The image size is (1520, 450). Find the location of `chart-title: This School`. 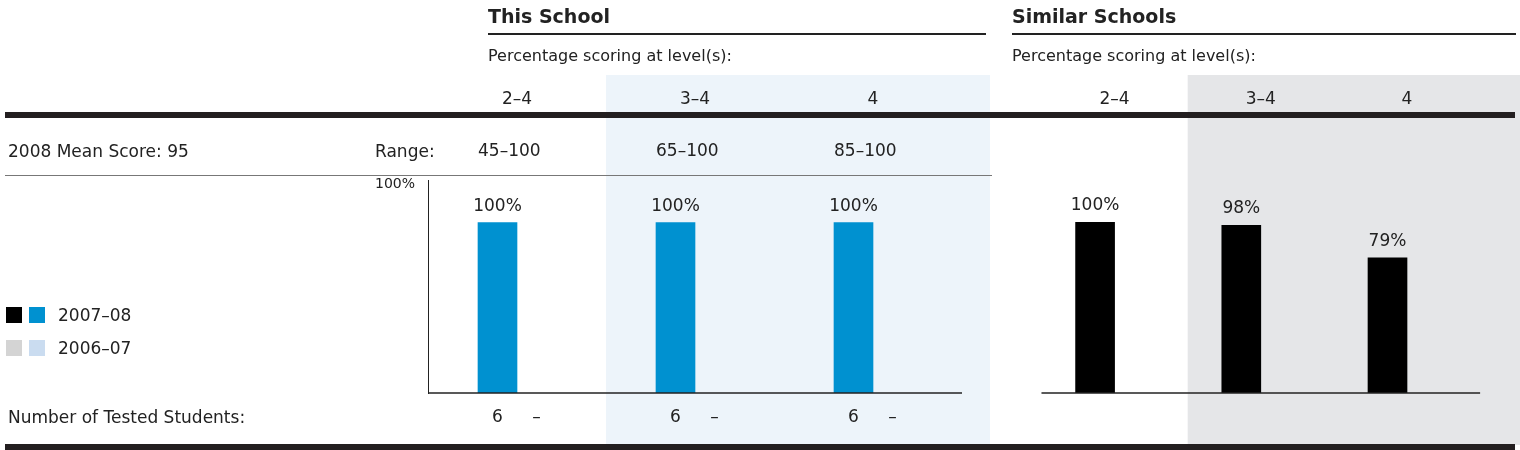

chart-title: This School is located at coordinates (737, 20).